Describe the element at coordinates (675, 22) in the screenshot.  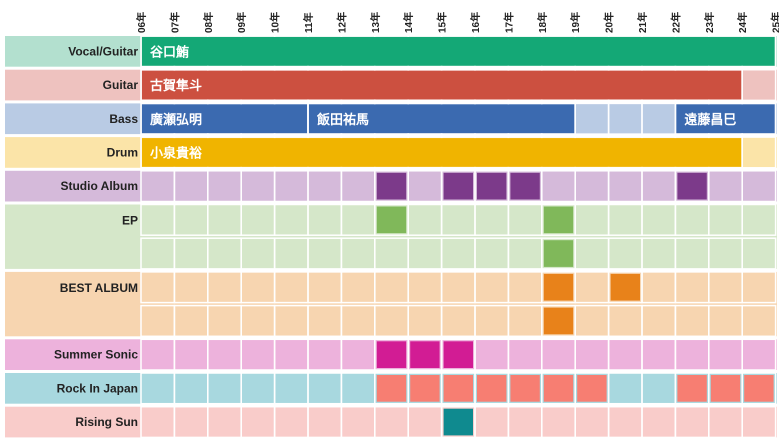
I see `year-tick-label: 22年` at that location.